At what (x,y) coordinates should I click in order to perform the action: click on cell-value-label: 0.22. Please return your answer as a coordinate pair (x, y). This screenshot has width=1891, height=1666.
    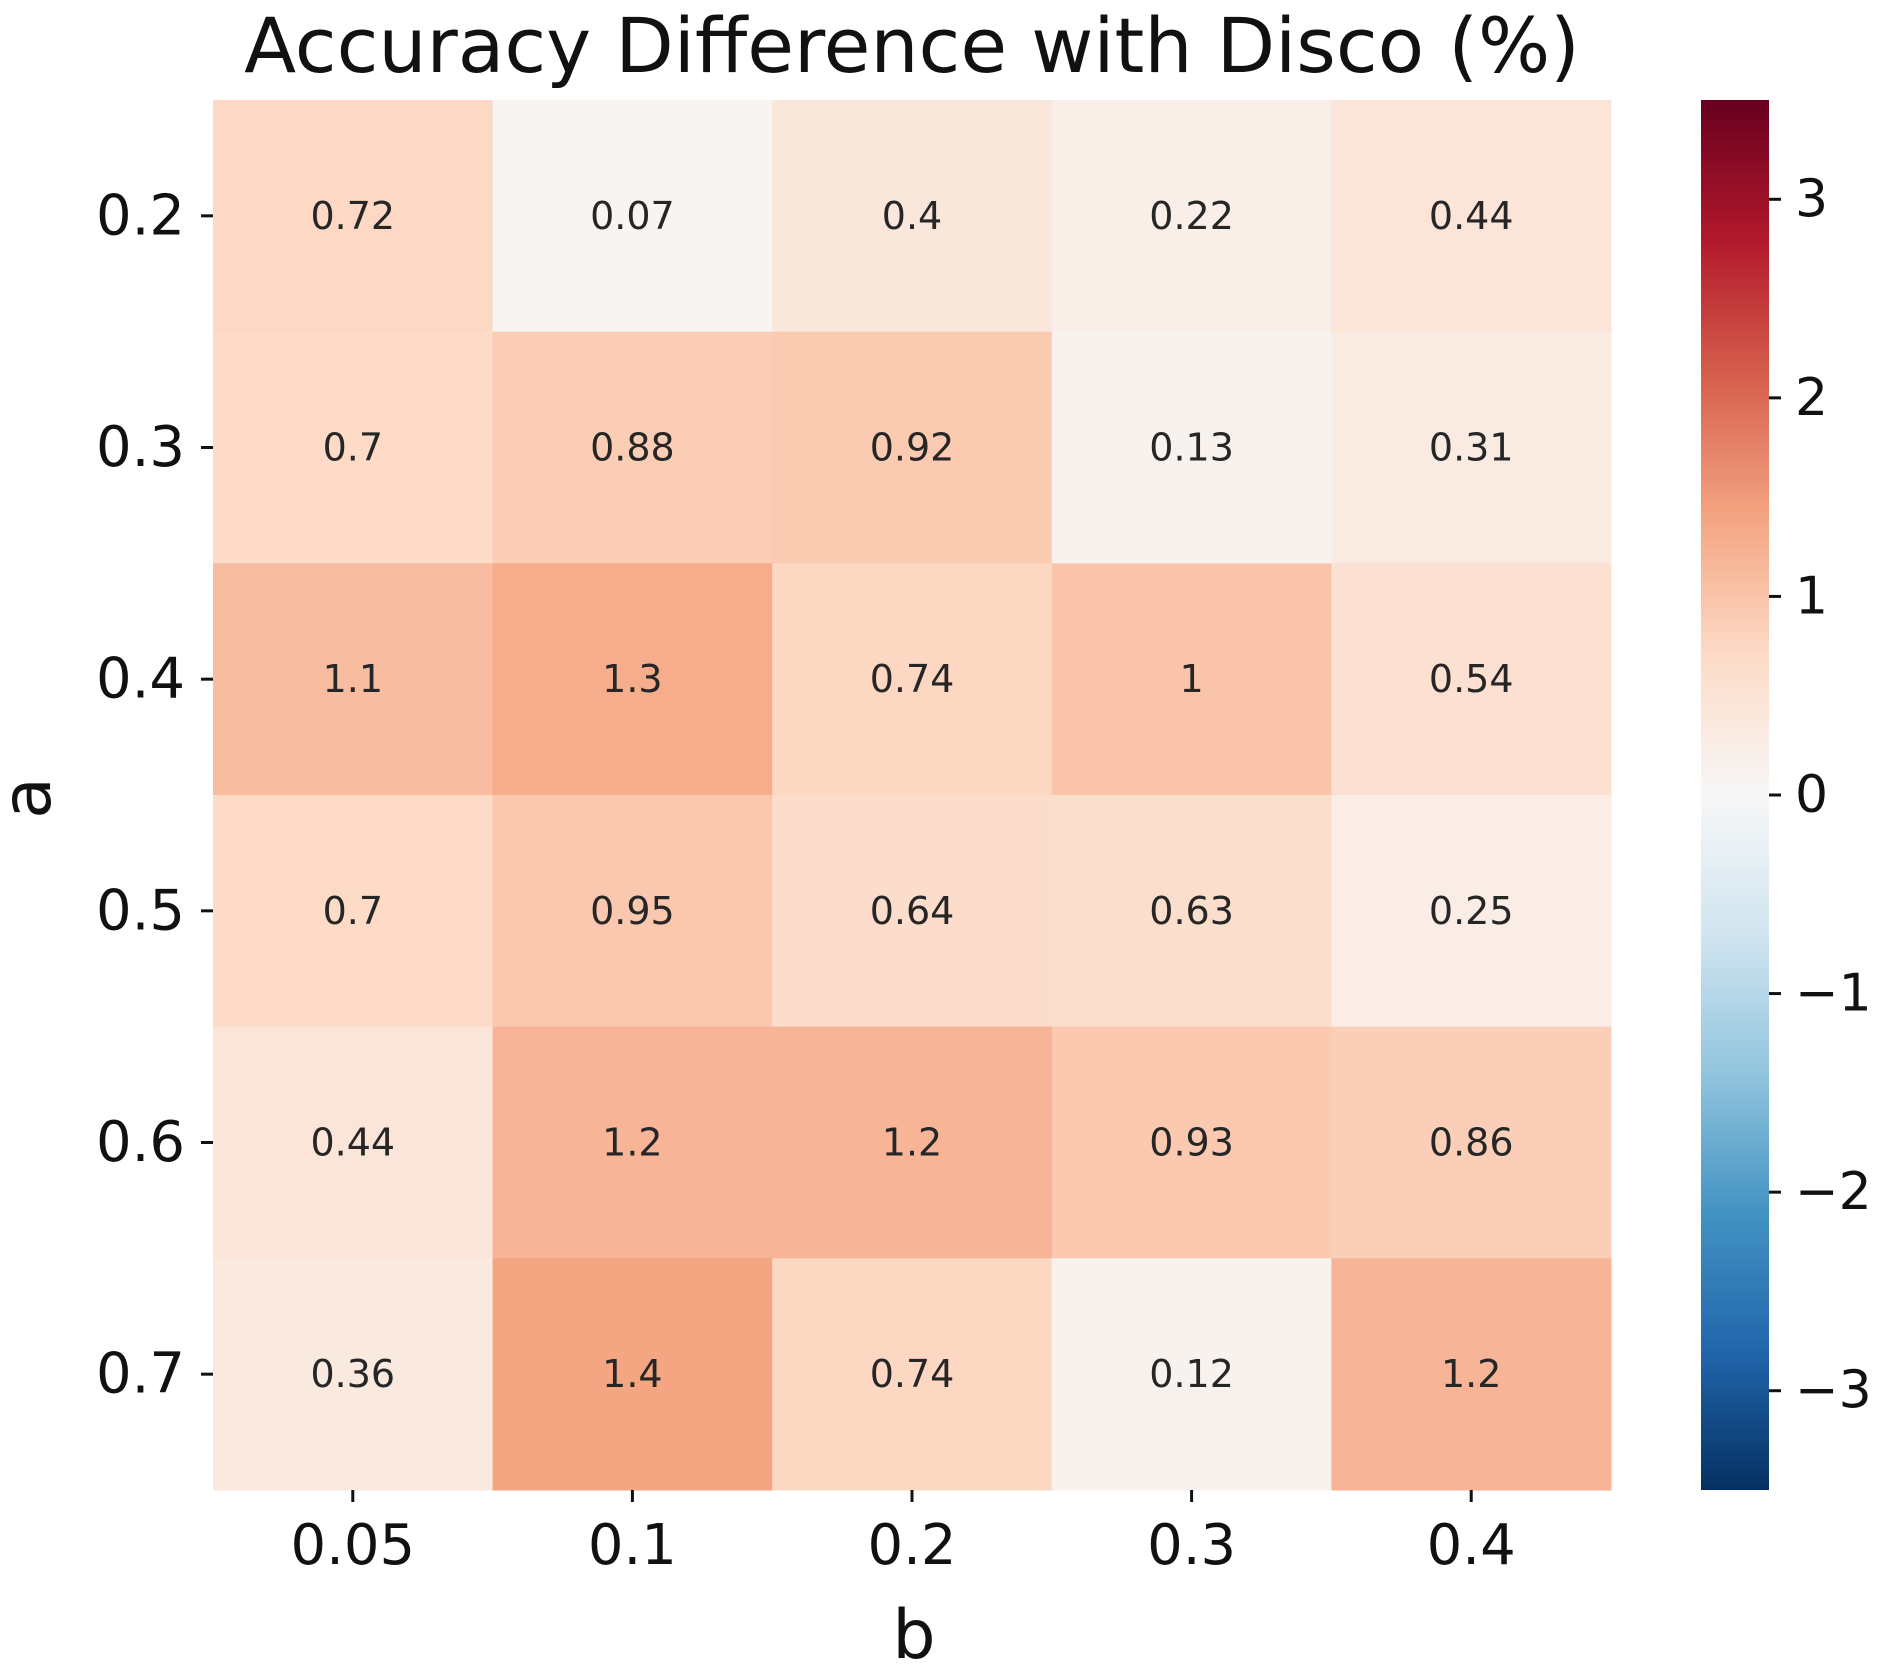
    Looking at the image, I should click on (1191, 216).